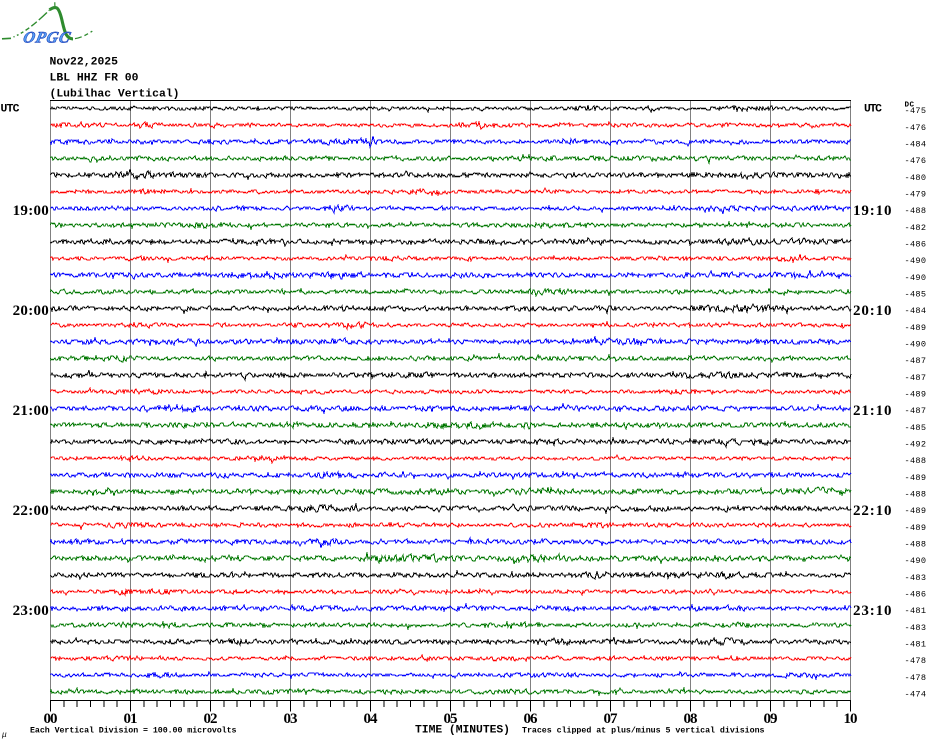  Describe the element at coordinates (31, 211) in the screenshot. I see `svg-text: 19:00` at that location.